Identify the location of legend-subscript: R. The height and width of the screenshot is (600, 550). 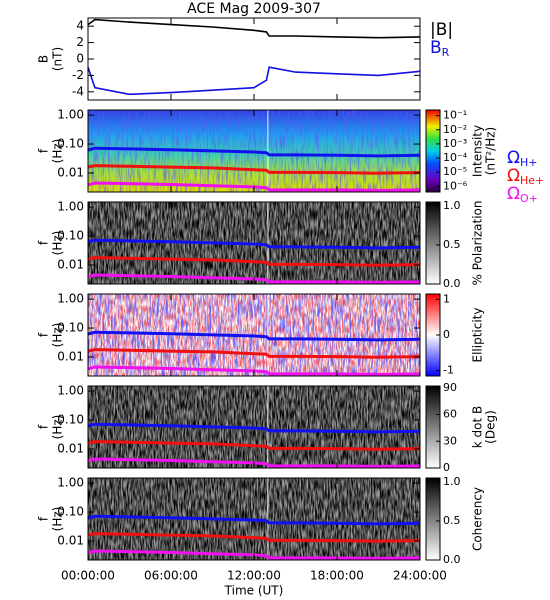
(446, 52).